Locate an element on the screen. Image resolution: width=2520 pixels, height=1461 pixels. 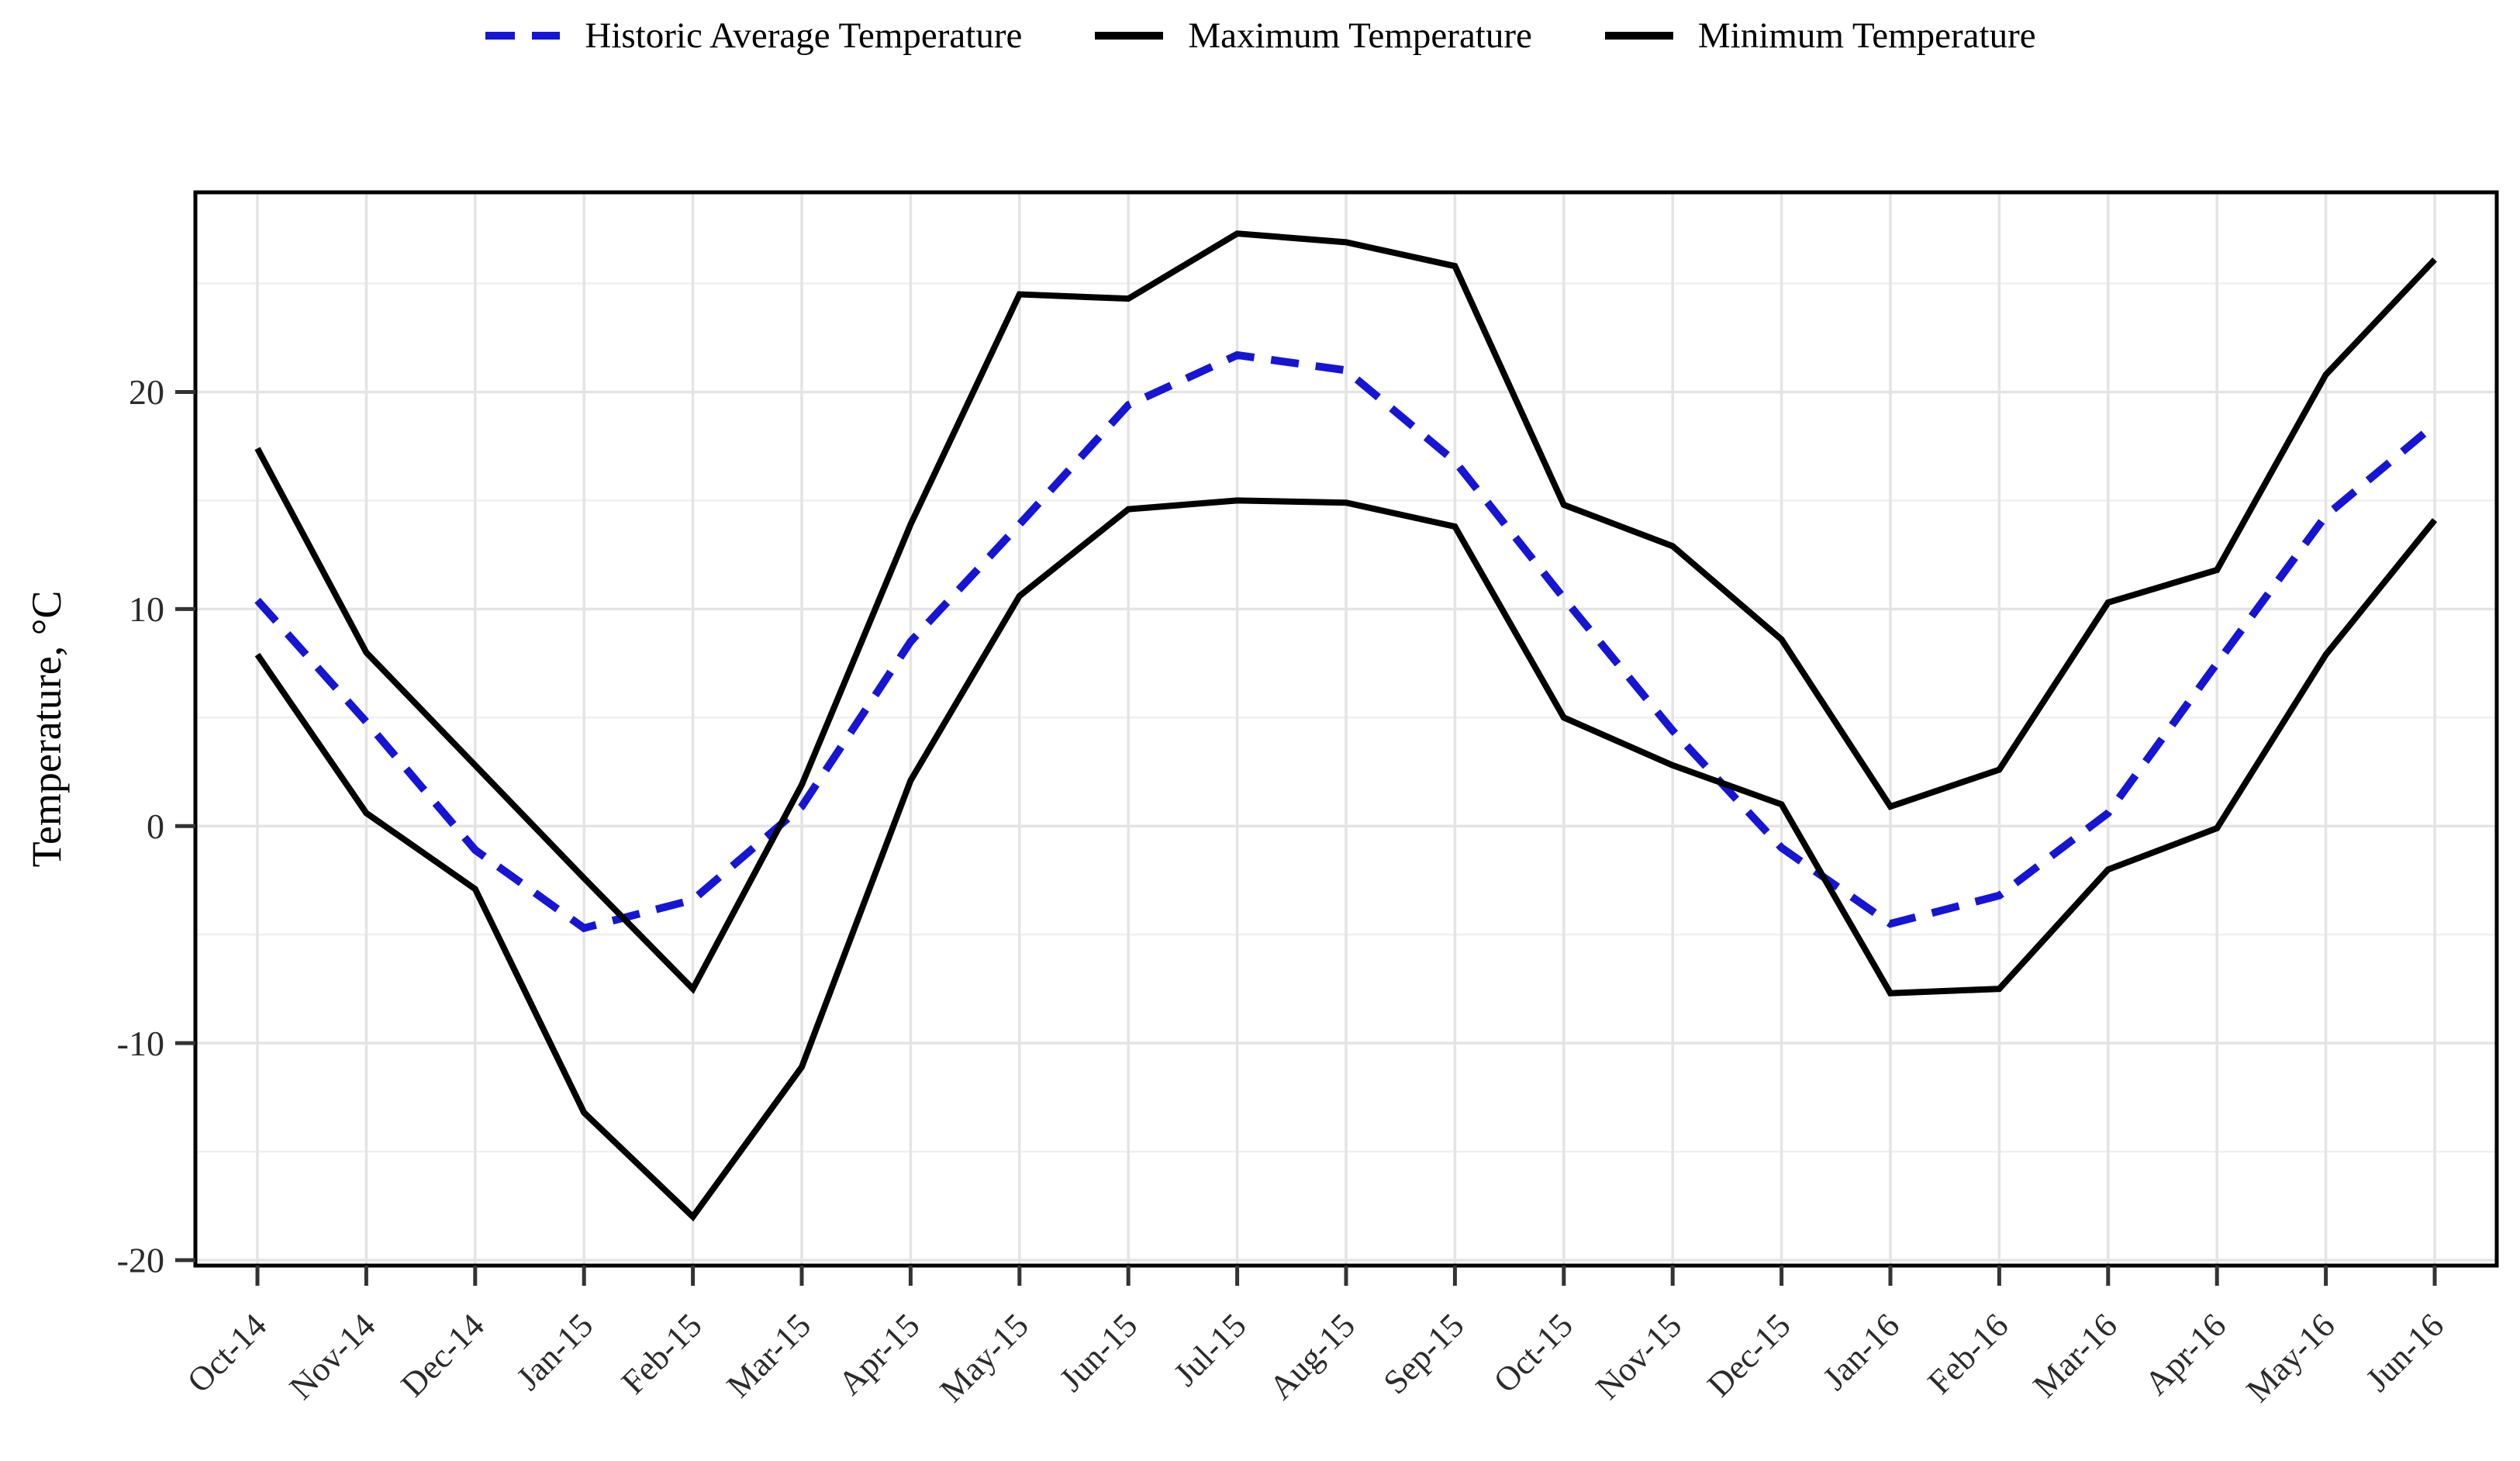
x-tick-label-group: Apr-15 is located at coordinates (879, 1354).